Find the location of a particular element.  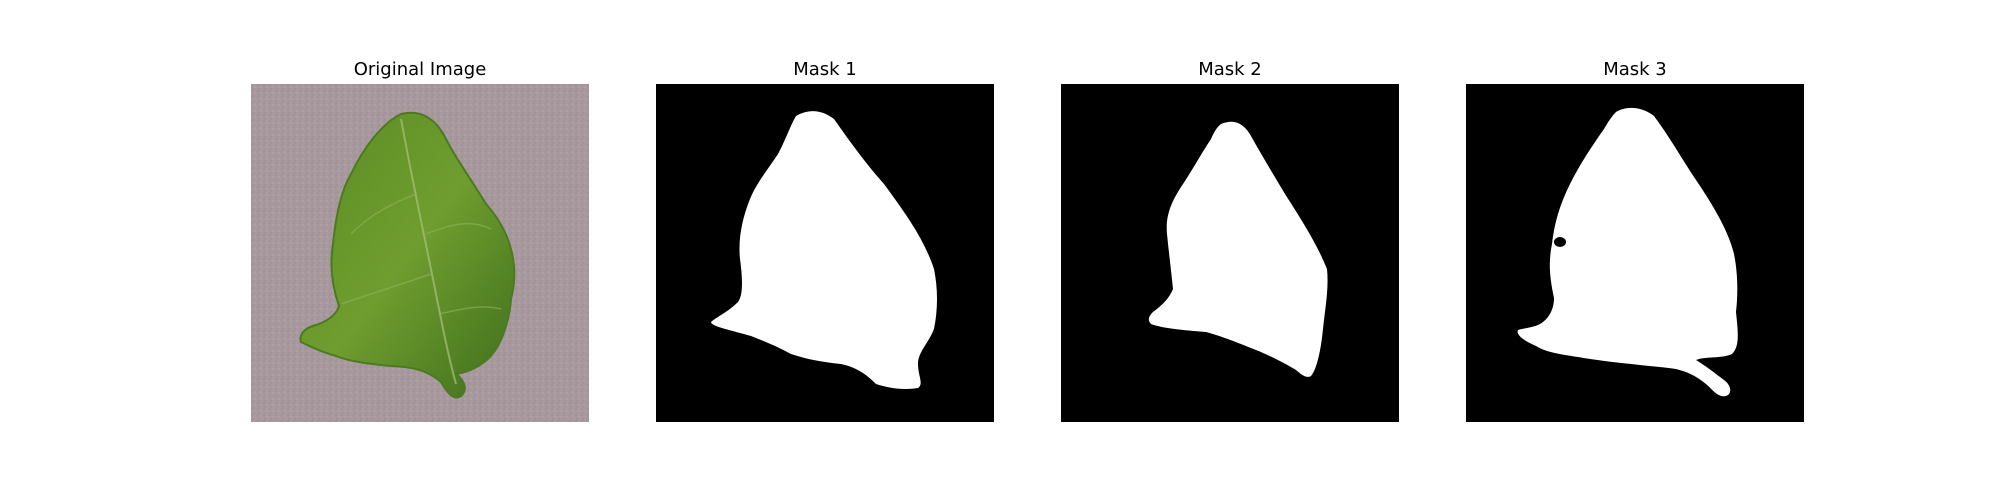

panel-title-original: Original Image is located at coordinates (420, 69).